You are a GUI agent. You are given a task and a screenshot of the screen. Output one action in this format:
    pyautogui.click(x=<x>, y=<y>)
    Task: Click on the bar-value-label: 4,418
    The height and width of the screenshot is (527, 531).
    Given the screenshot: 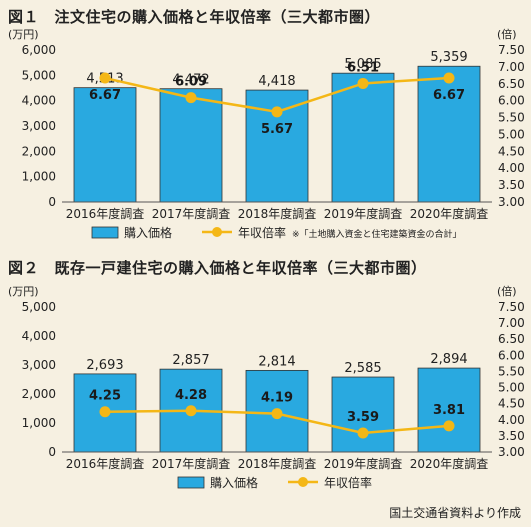 What is the action you would take?
    pyautogui.click(x=276, y=81)
    